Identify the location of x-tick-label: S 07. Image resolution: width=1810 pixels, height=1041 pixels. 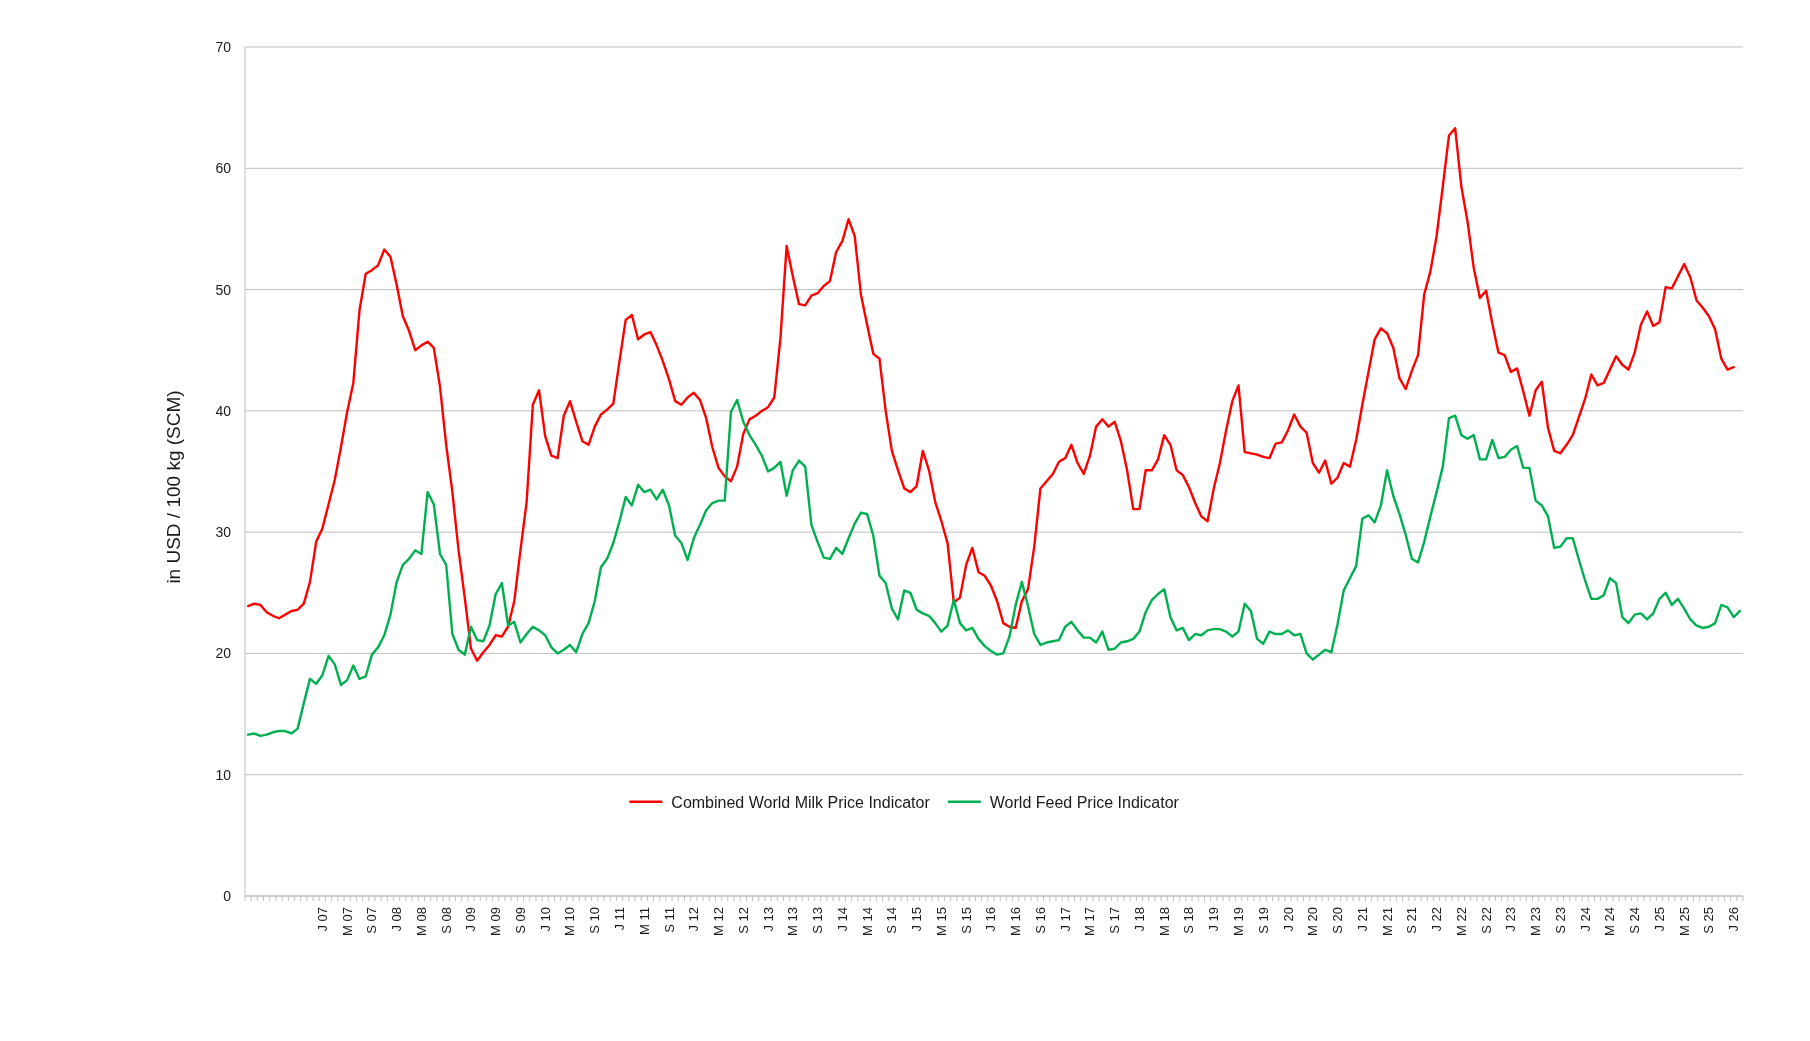
(372, 920).